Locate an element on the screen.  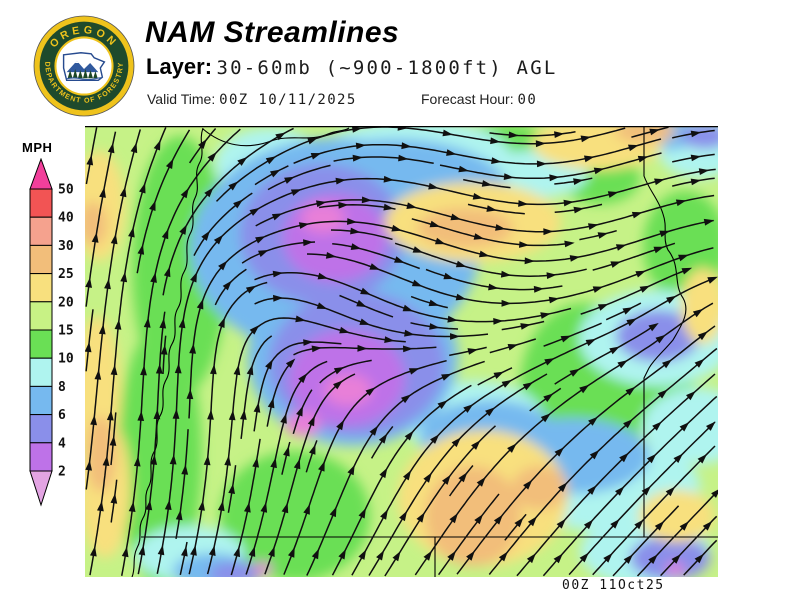
forecast-hour-label: Forecast Hour: is located at coordinates (467, 99).